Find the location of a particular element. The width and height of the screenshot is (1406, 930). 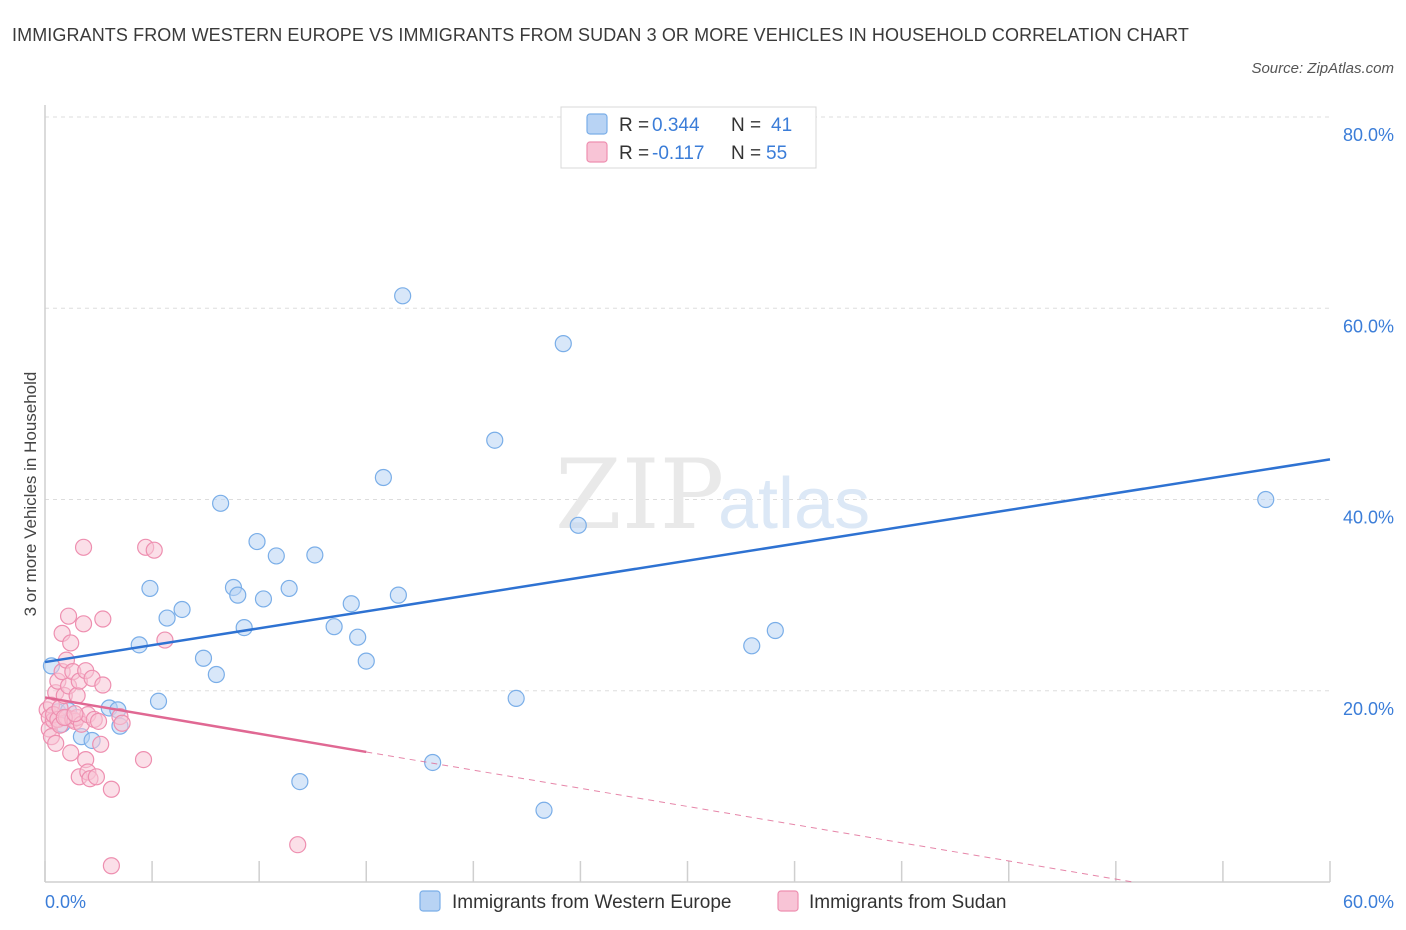

legend-swatch-western-europe is located at coordinates (597, 124).